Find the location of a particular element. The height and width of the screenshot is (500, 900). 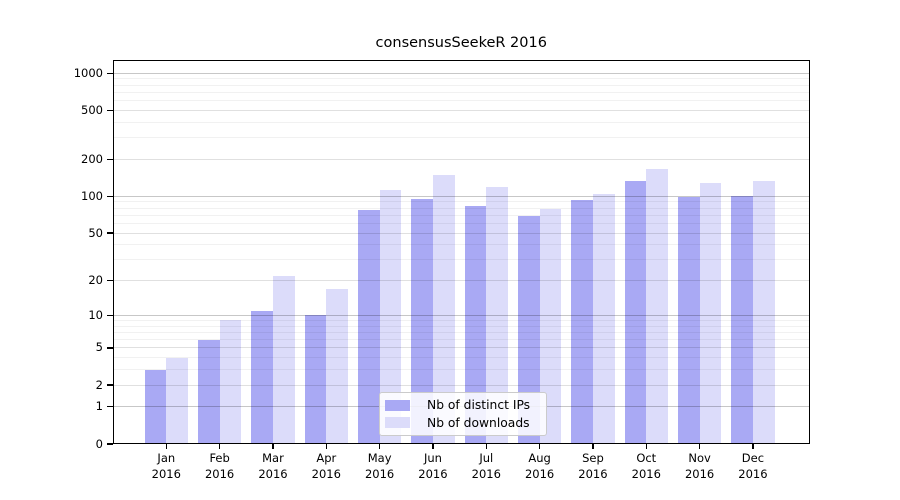

y-tick-label: 1 is located at coordinates (99, 406).